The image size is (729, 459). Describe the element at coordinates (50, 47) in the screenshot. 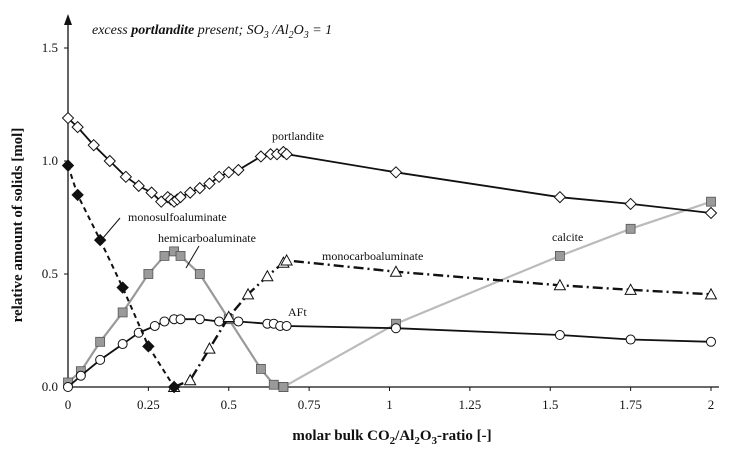

I see `y-tick-label: 1.5` at that location.